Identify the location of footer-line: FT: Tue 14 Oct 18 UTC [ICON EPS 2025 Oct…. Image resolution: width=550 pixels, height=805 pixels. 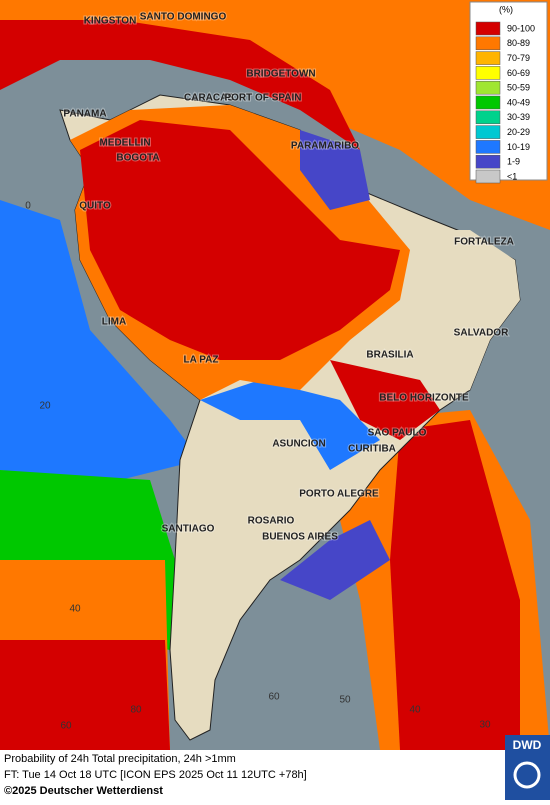
(155, 775).